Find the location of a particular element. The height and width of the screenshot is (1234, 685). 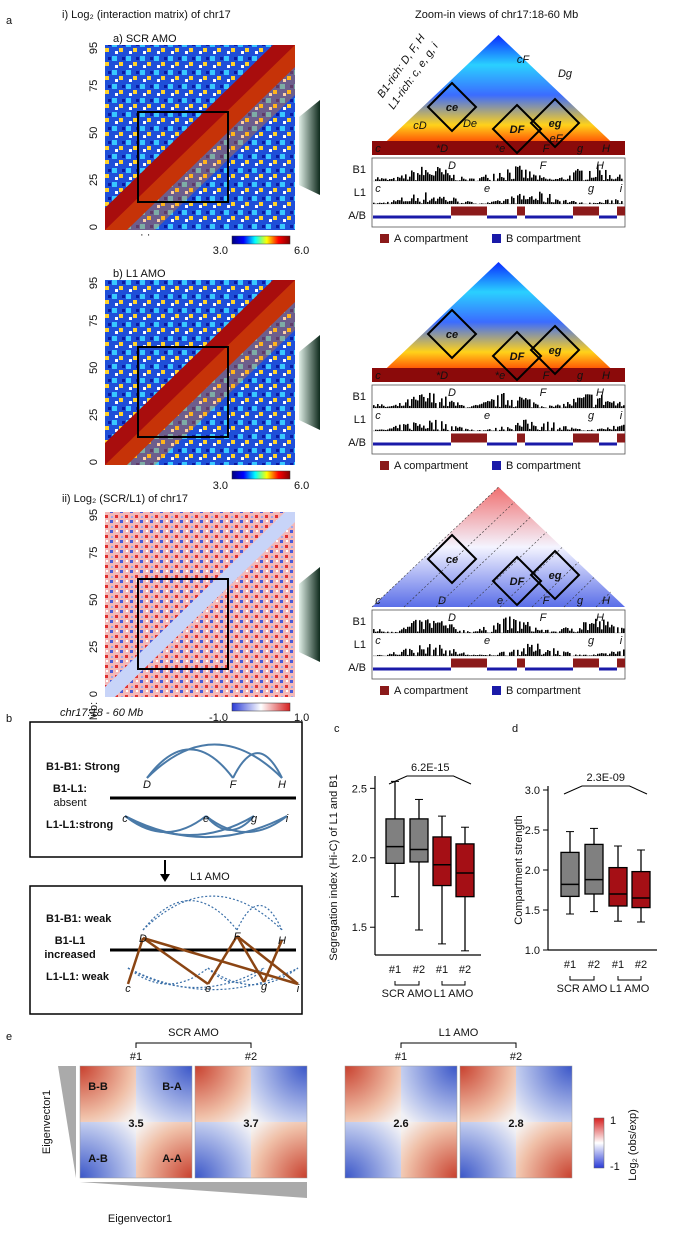

track-label: L1 is located at coordinates (360, 193).